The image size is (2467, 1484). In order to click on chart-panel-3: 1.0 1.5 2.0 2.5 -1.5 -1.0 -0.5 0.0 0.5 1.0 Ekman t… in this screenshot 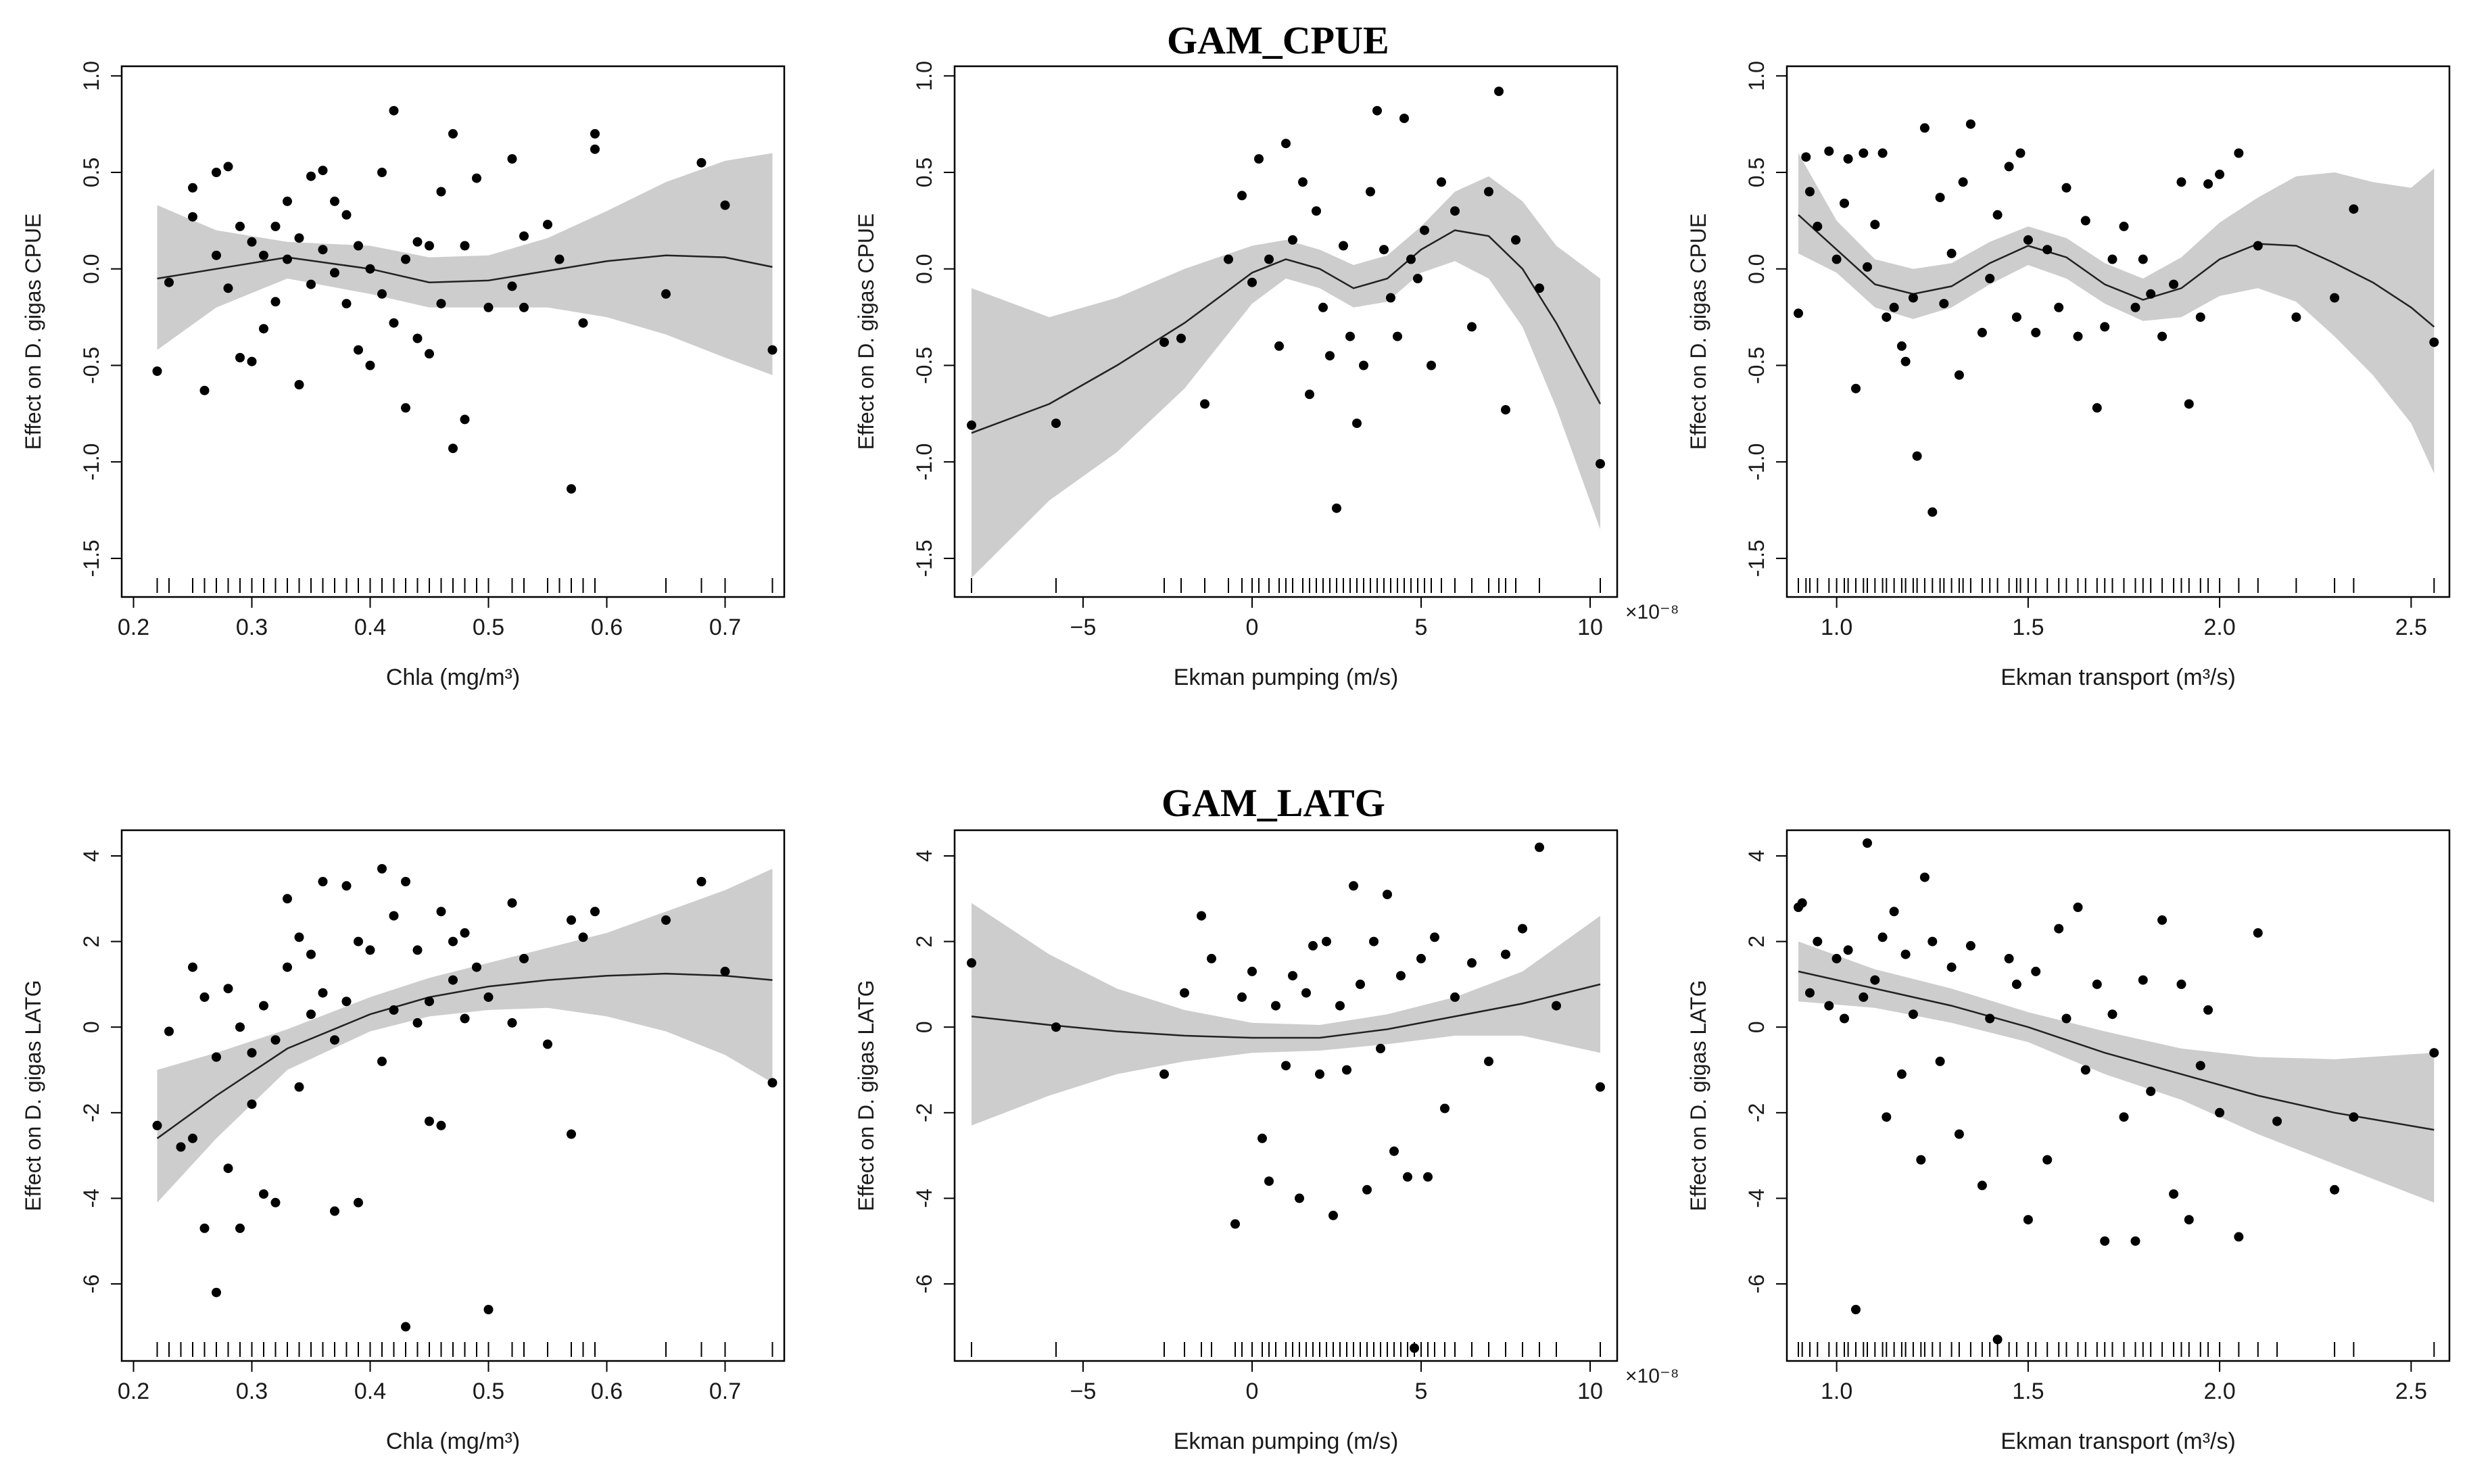, I will do `click(2068, 376)`.